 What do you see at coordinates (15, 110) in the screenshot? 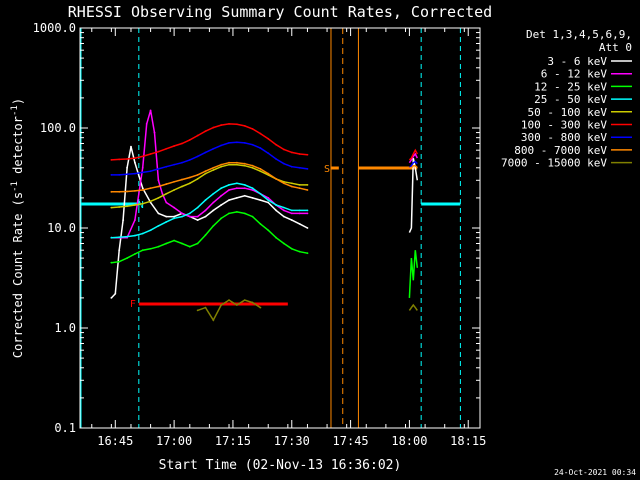
I see `y-axis-label-sup2: -1` at bounding box center [15, 110].